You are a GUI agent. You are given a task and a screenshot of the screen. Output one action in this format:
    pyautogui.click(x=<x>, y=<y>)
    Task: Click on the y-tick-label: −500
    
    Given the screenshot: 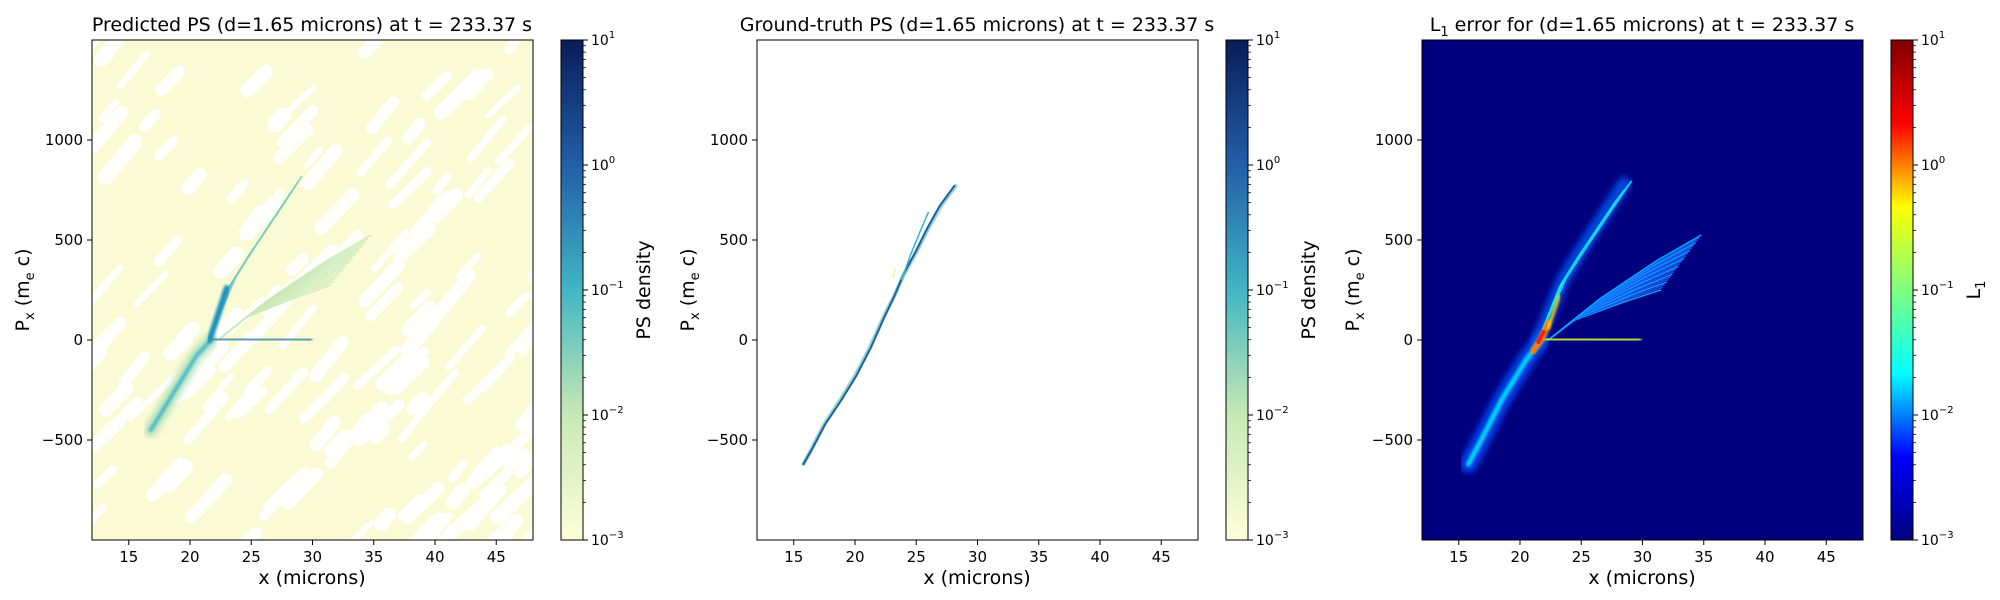 What is the action you would take?
    pyautogui.click(x=727, y=440)
    